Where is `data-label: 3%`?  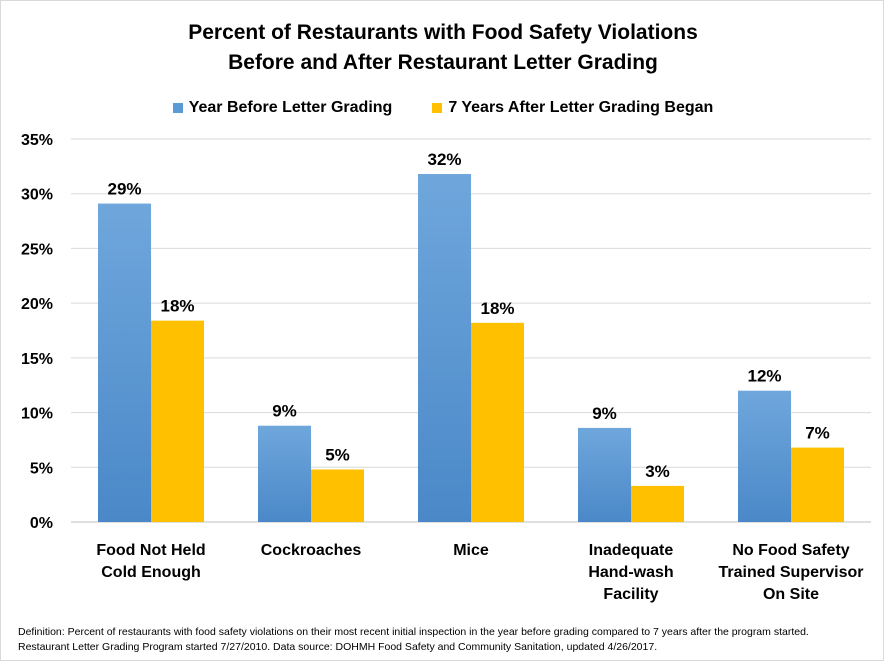 data-label: 3% is located at coordinates (657, 471).